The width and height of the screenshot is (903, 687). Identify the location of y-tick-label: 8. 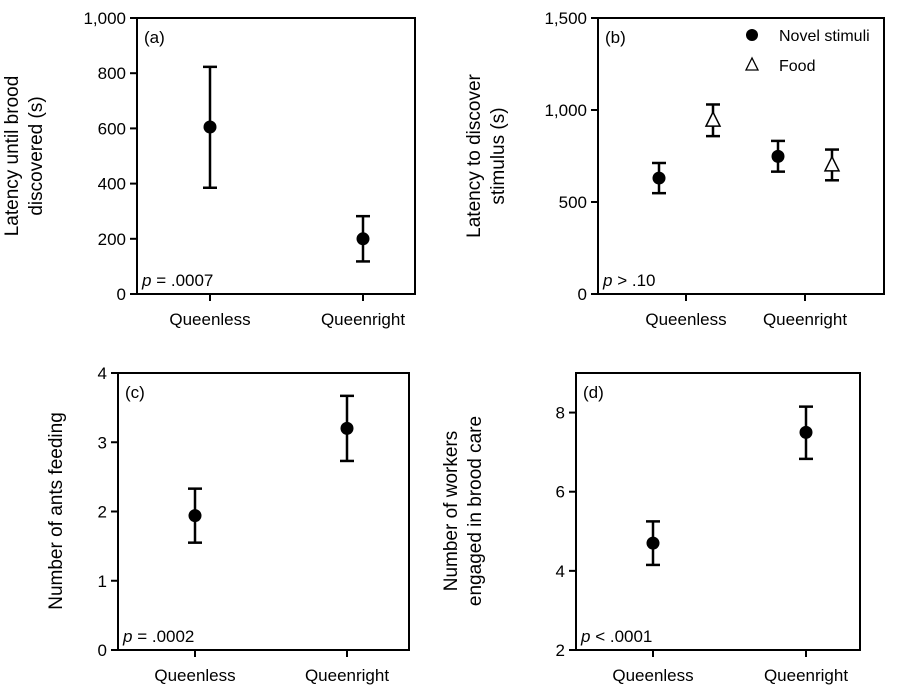
(560, 413).